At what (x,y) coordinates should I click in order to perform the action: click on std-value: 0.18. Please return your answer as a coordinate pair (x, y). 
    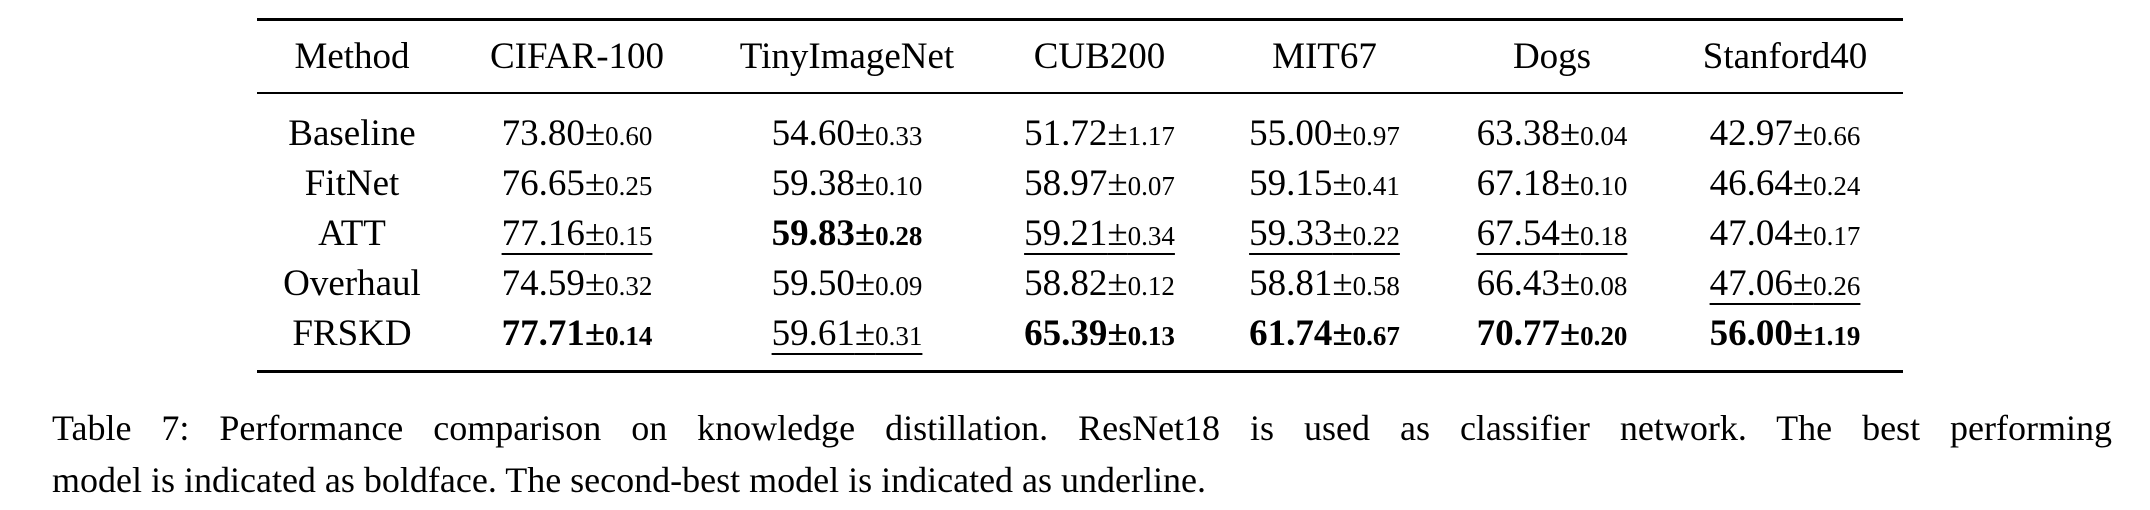
    Looking at the image, I should click on (1604, 235).